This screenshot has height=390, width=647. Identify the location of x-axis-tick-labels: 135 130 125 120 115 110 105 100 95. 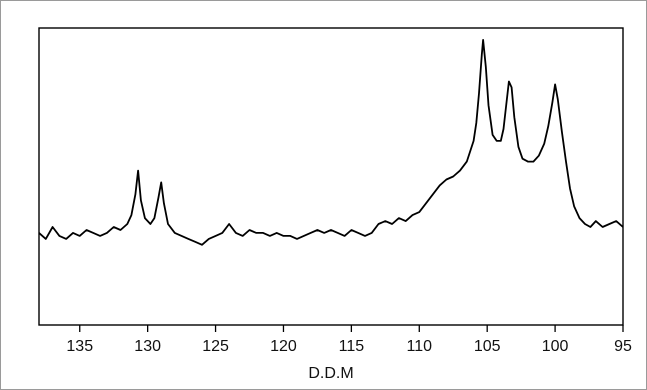
(349, 346).